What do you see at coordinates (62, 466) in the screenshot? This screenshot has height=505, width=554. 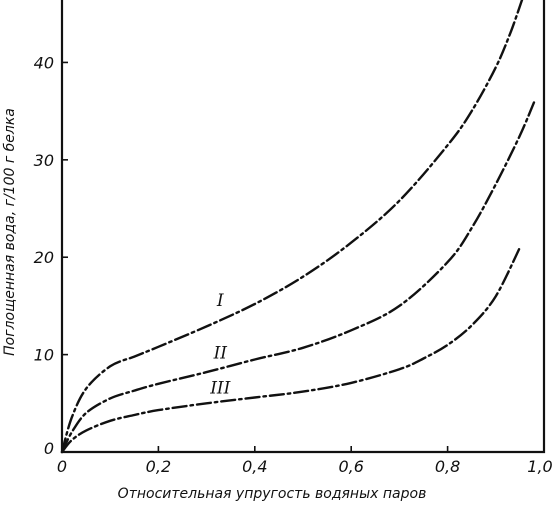 I see `x-tick-label: 0` at bounding box center [62, 466].